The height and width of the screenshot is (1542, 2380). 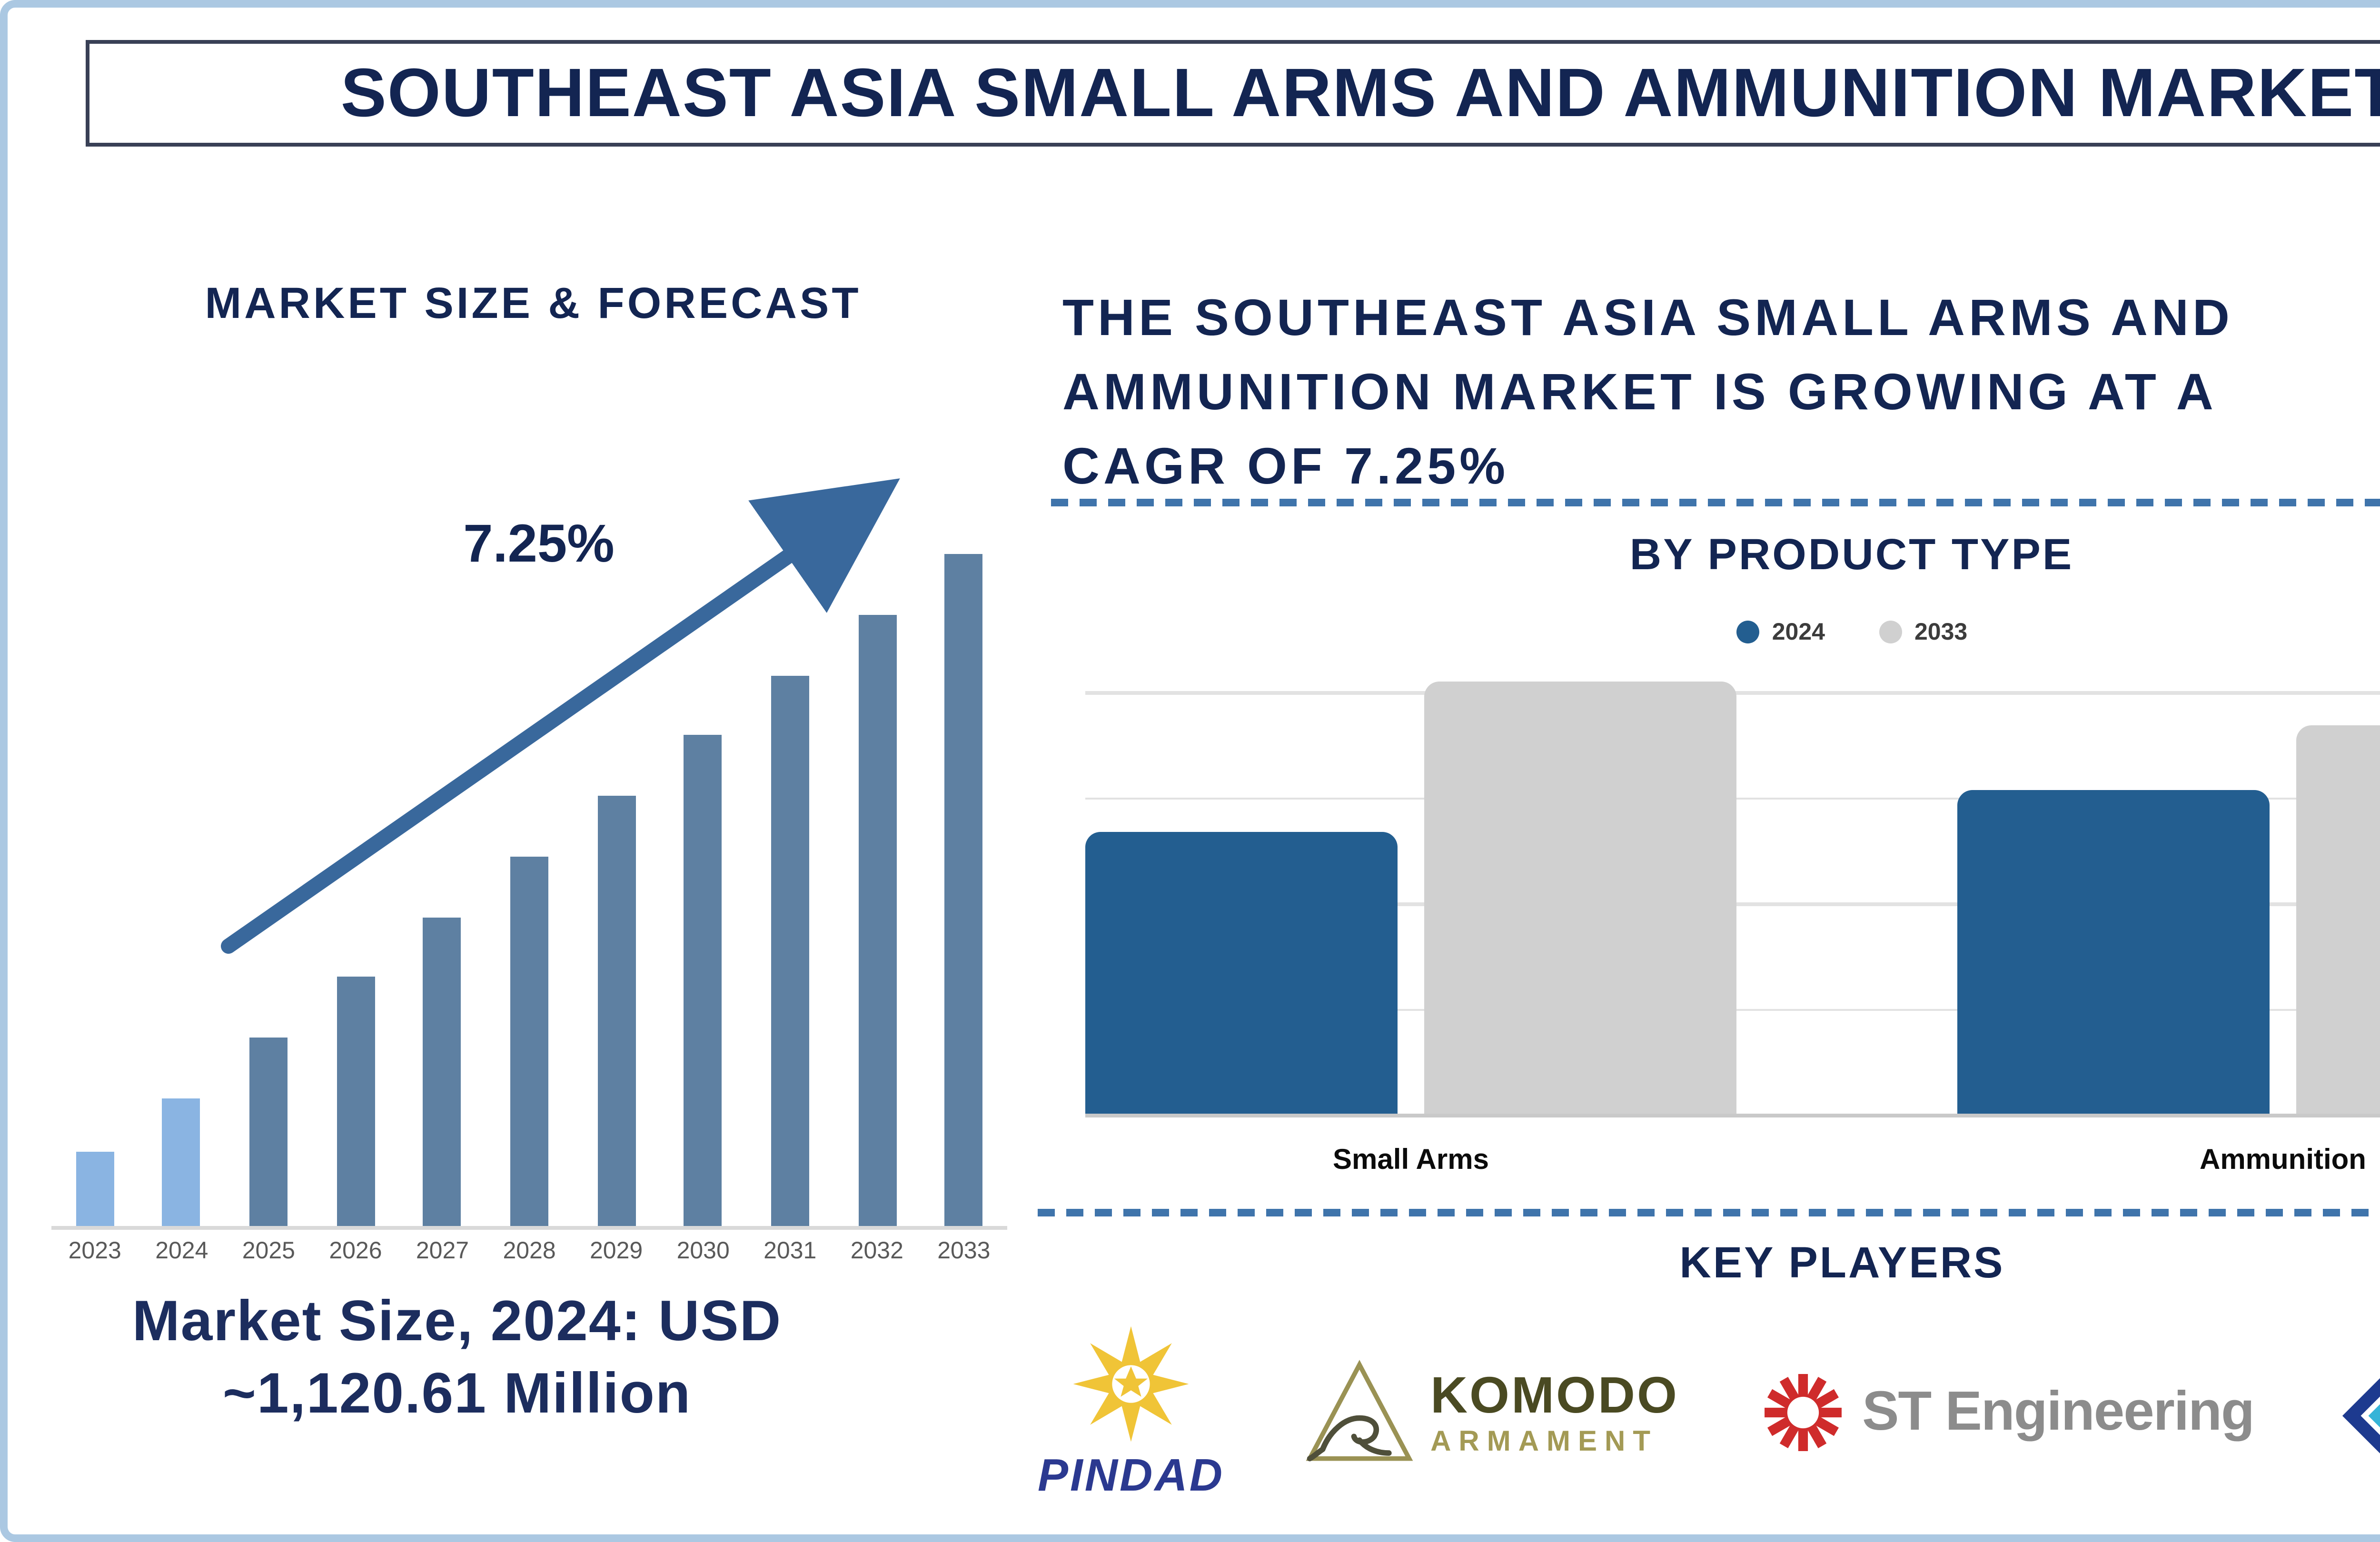 I want to click on gold-star-compass-icon, so click(x=1131, y=1384).